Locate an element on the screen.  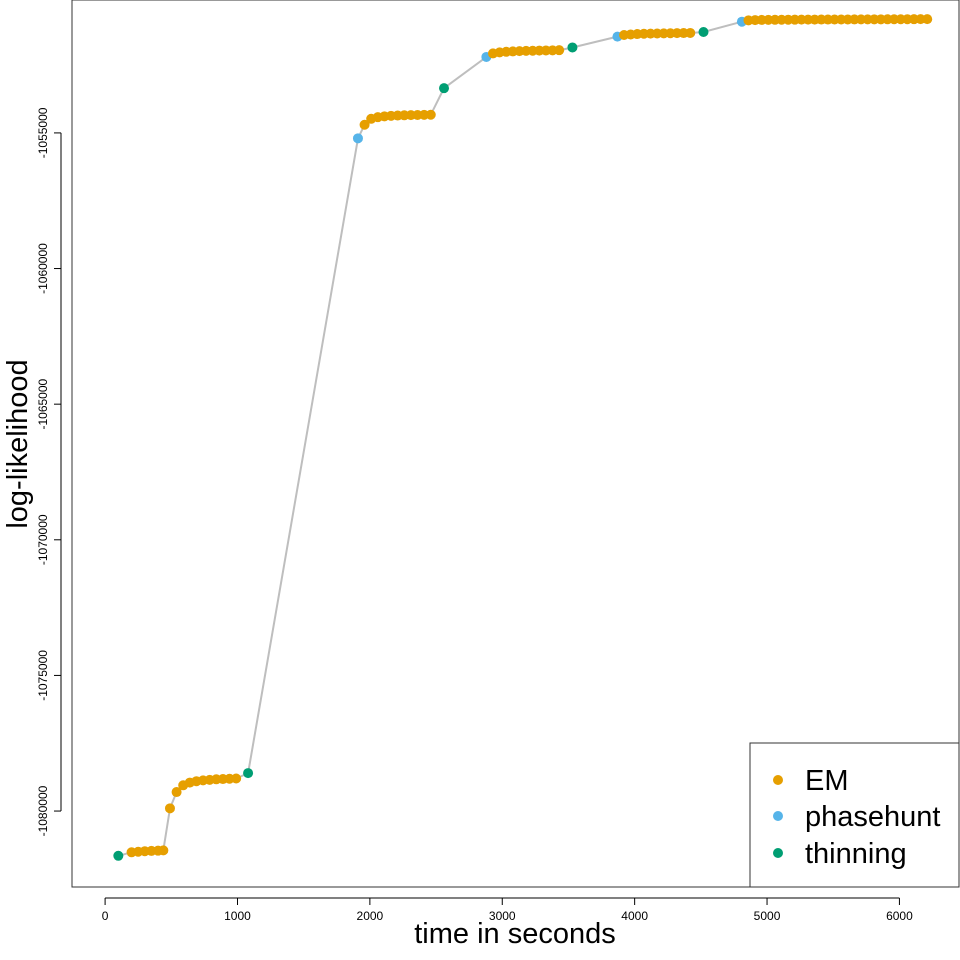
x-tick-label: 6000 is located at coordinates (899, 916).